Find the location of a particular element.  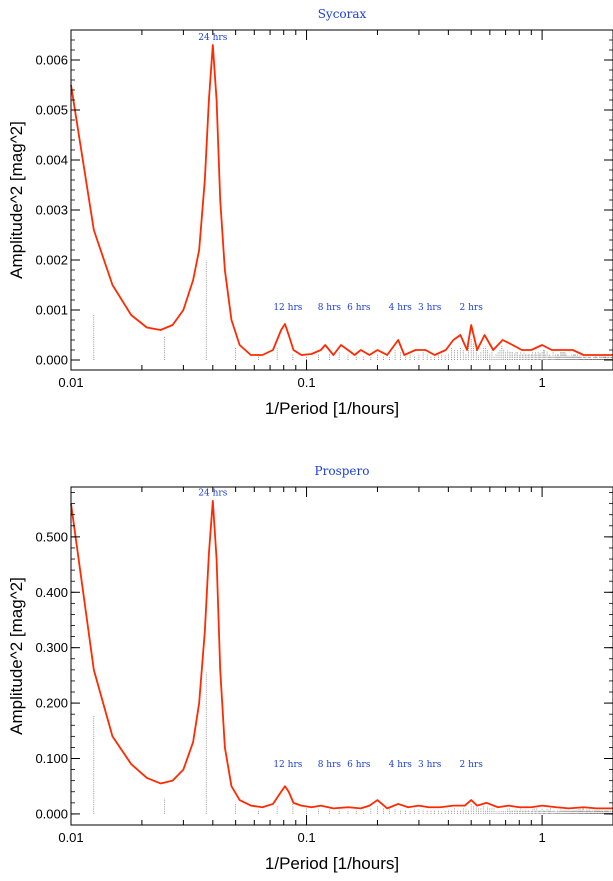

y-tick-label: 0.002 is located at coordinates (51, 260).